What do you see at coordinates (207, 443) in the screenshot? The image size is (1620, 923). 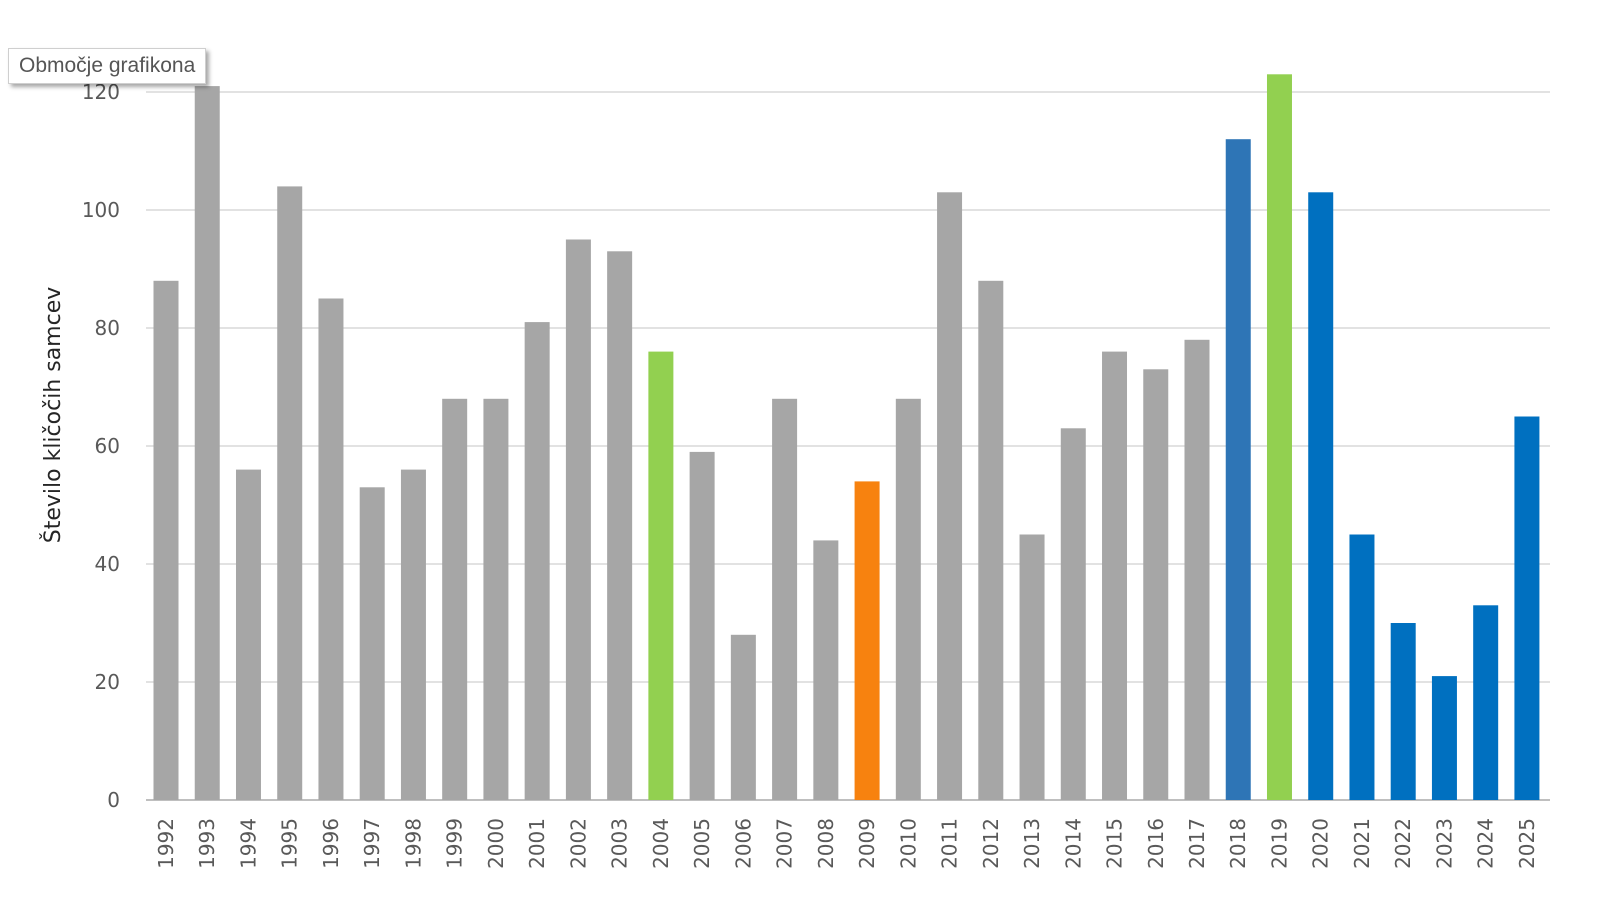 I see `bar-1993` at bounding box center [207, 443].